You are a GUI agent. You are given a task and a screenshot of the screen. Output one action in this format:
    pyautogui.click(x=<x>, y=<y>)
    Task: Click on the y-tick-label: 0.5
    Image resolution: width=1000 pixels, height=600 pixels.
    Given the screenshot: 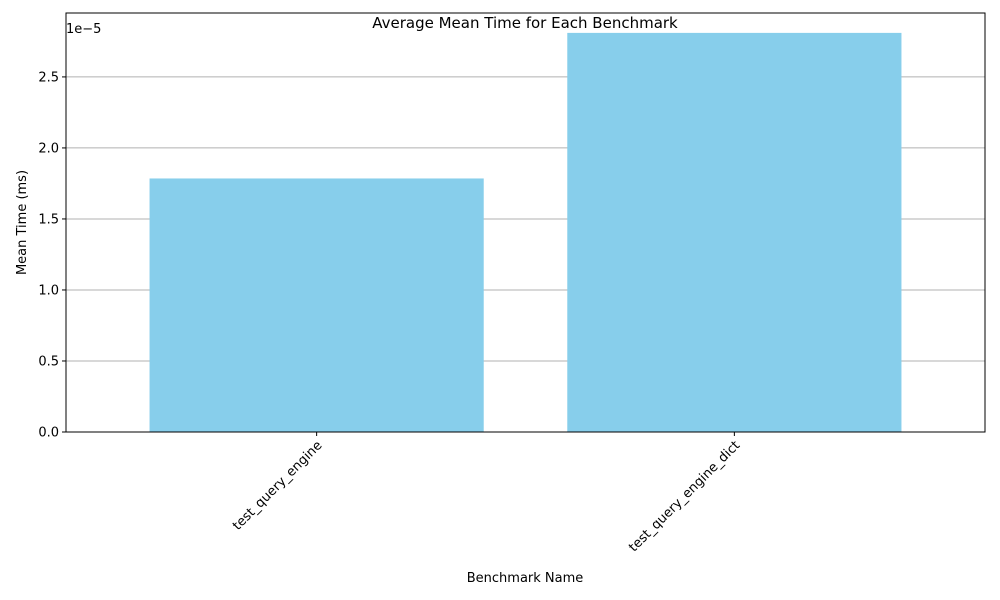 What is the action you would take?
    pyautogui.click(x=48, y=361)
    